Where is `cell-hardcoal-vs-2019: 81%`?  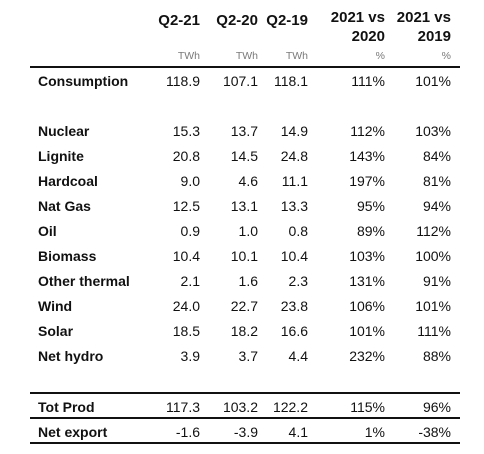
cell-hardcoal-vs-2019: 81% is located at coordinates (436, 181).